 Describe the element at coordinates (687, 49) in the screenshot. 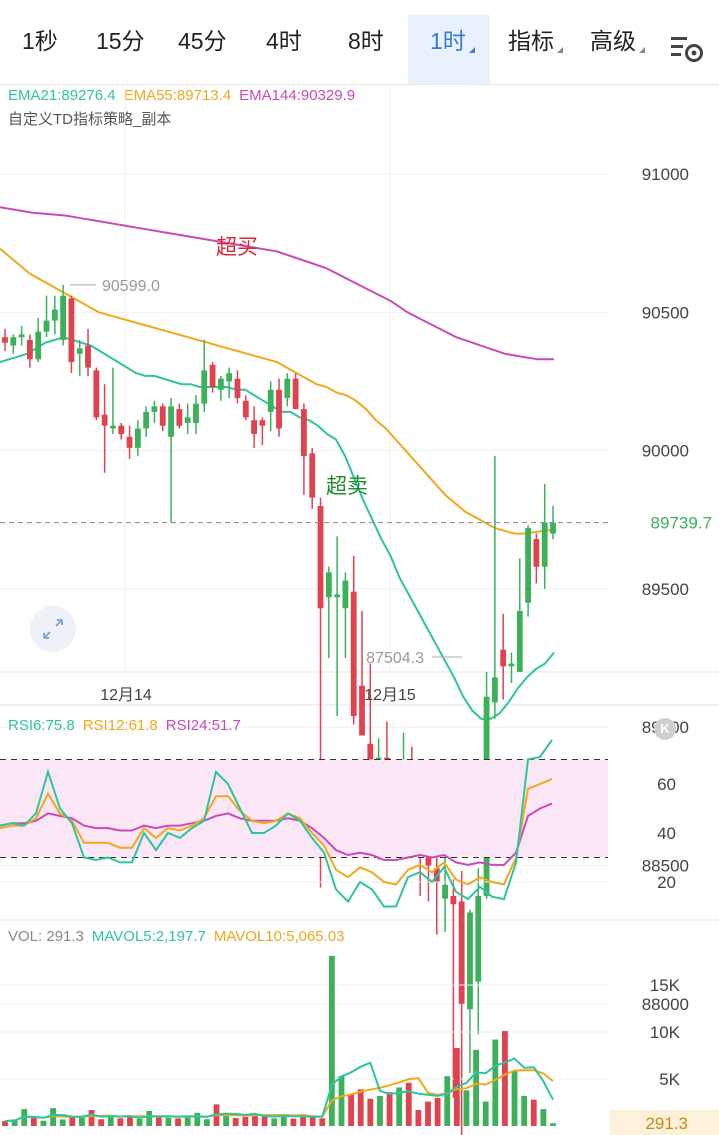

I see `chart-settings-icon` at that location.